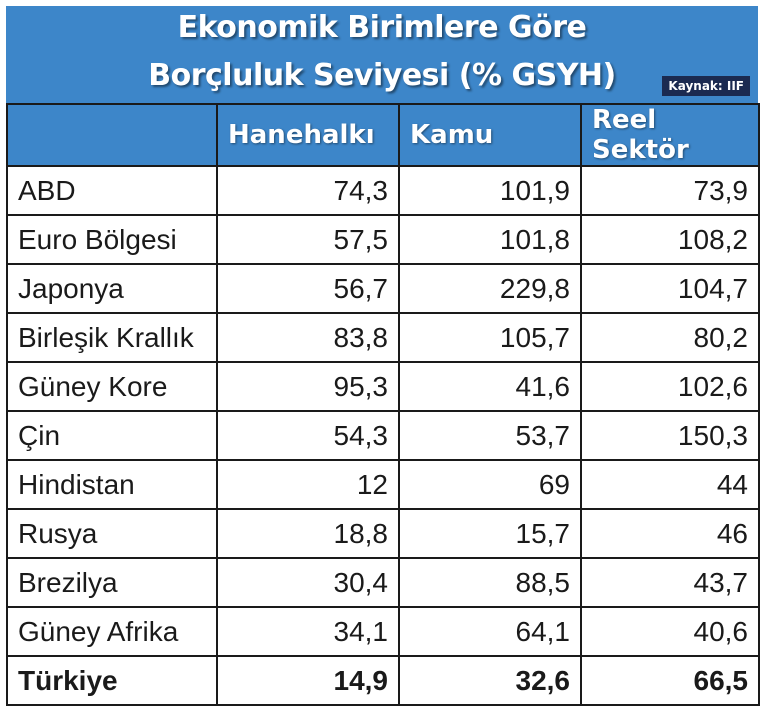 The image size is (768, 706). What do you see at coordinates (308, 239) in the screenshot?
I see `table-cell: 57,5` at bounding box center [308, 239].